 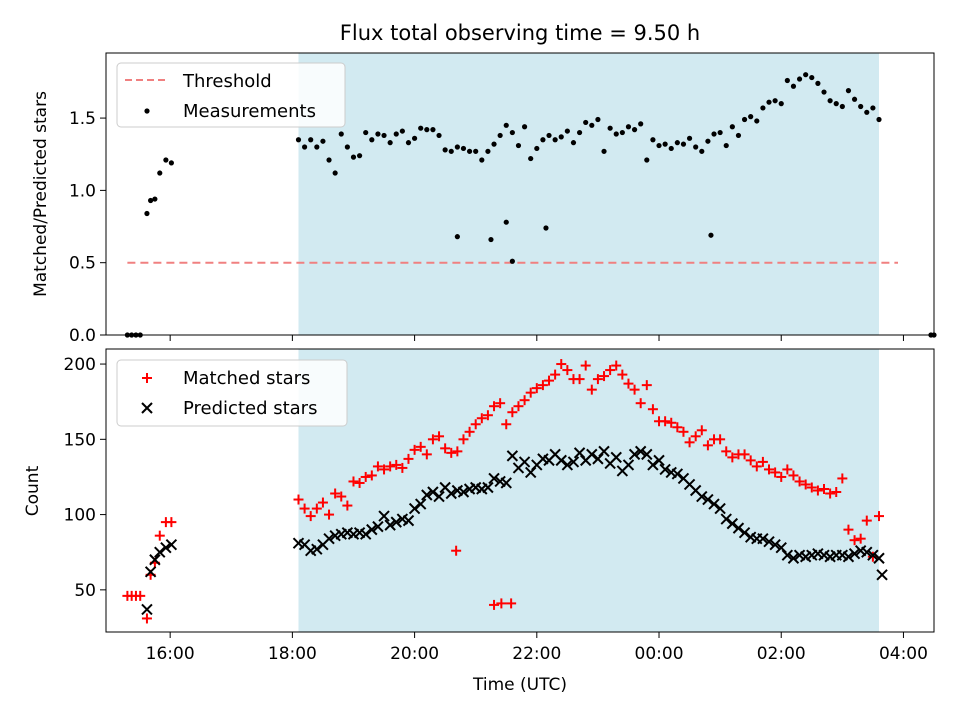 I want to click on y-tick-label: 50, so click(x=85, y=591).